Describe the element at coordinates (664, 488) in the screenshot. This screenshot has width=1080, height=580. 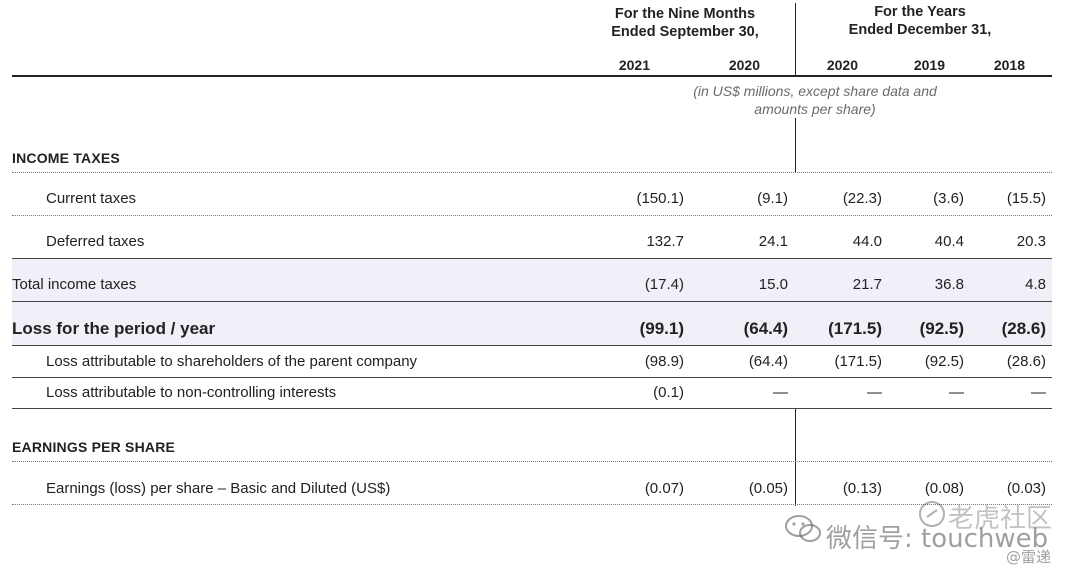
I see `cell-2021: (0.07)` at that location.